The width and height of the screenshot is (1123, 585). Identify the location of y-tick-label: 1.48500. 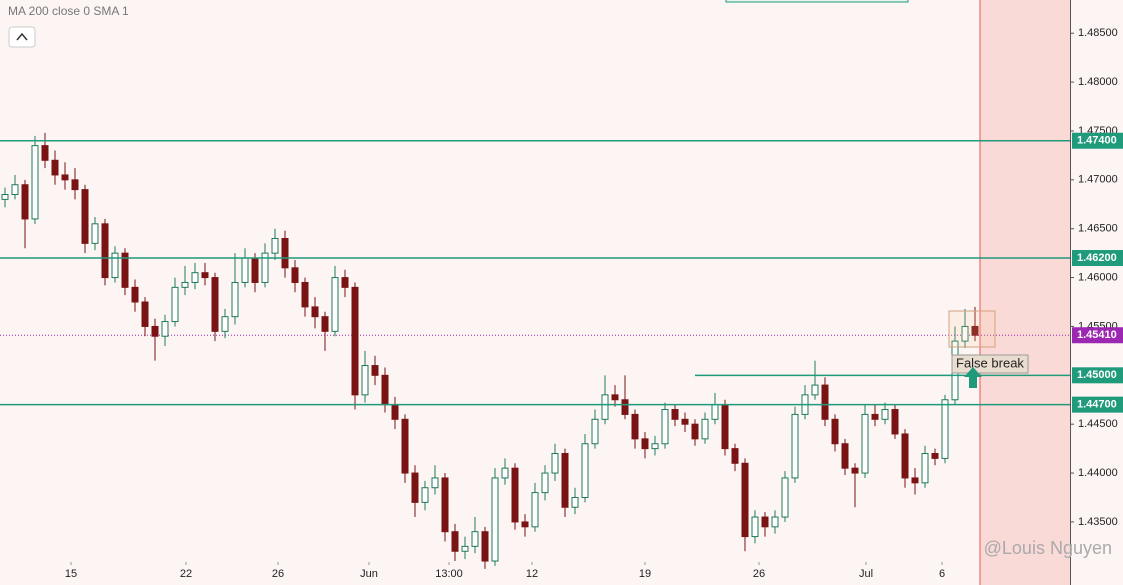
(1098, 33).